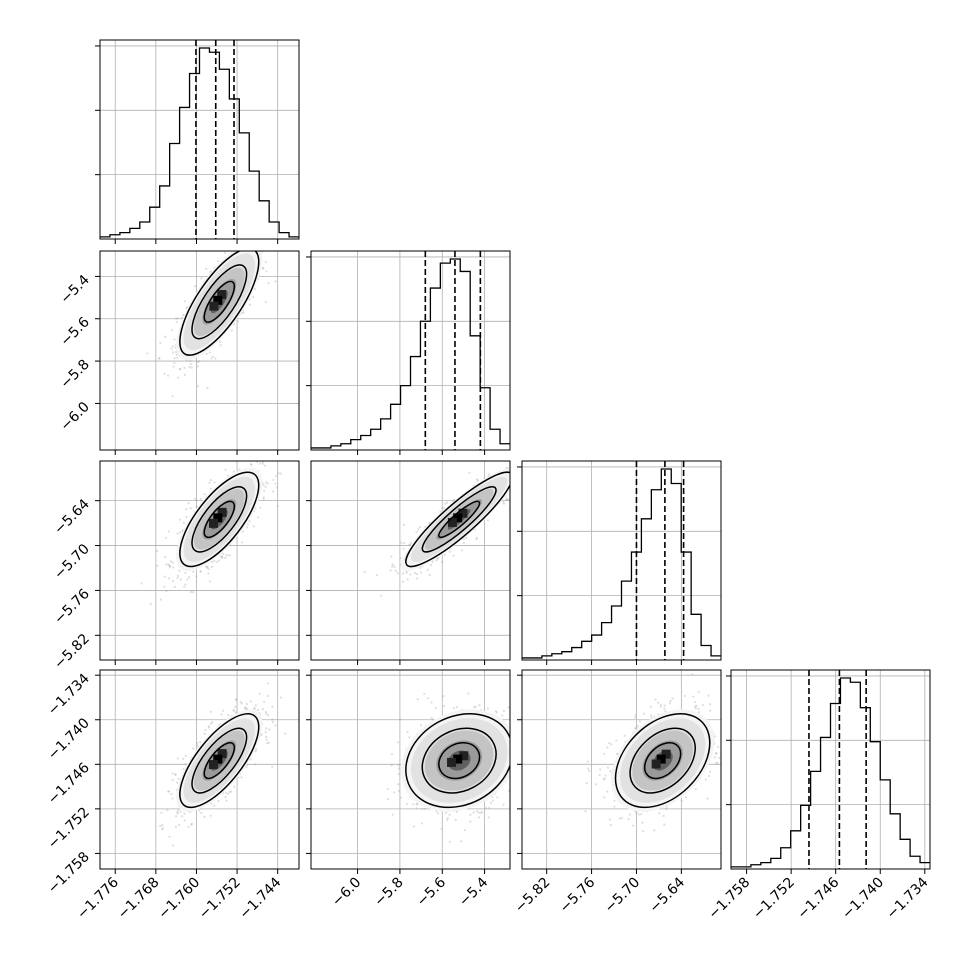 The image size is (970, 970). I want to click on x-tick-label: −1.758, so click(729, 899).